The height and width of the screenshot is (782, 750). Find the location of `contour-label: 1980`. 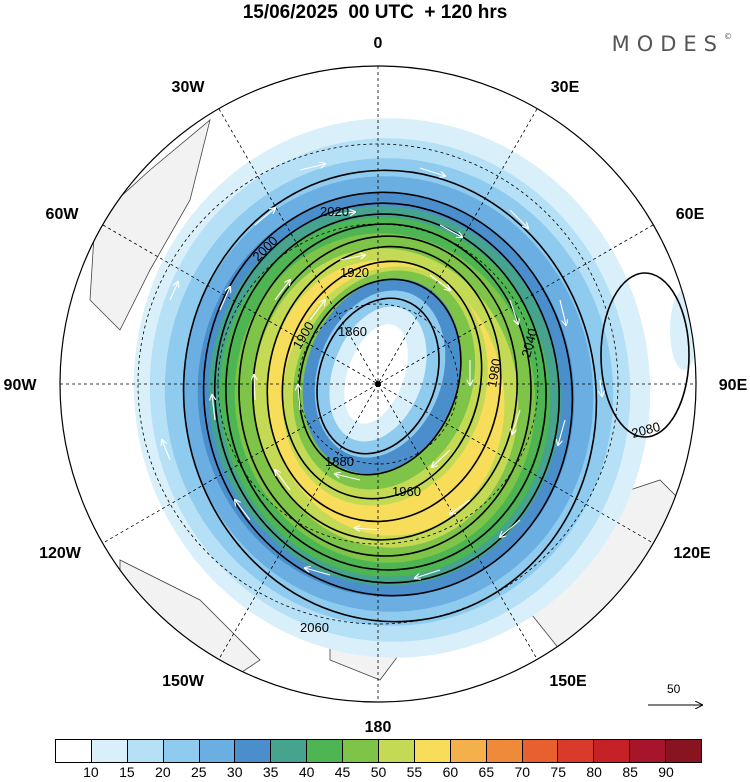

contour-label: 1980 is located at coordinates (494, 372).